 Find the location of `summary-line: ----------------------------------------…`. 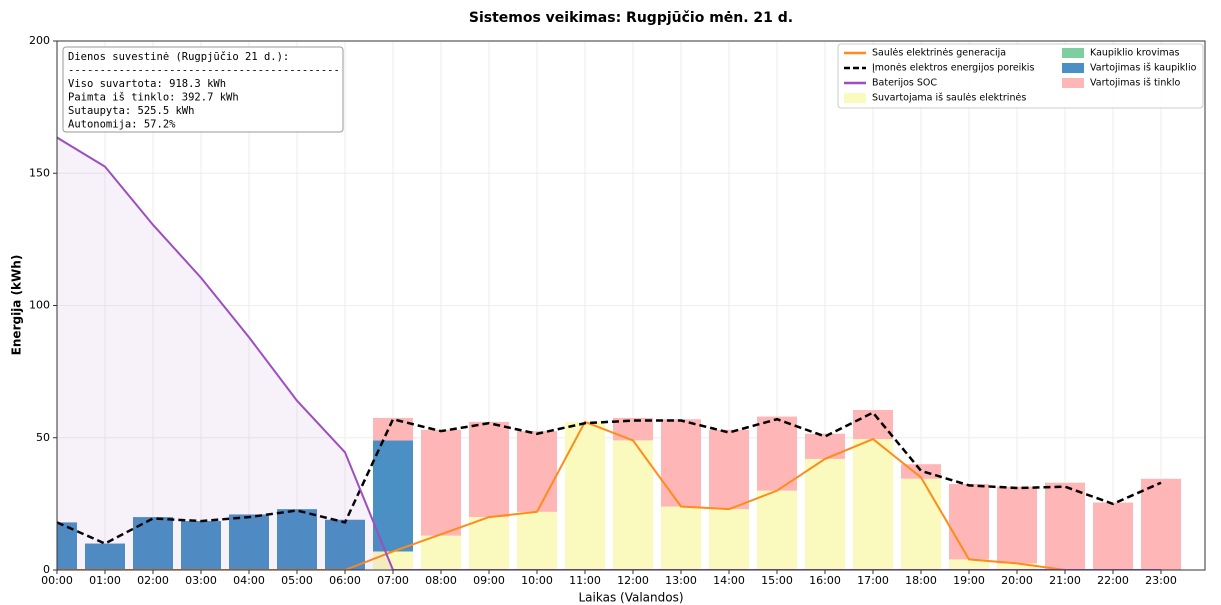

summary-line: ----------------------------------------… is located at coordinates (204, 71).